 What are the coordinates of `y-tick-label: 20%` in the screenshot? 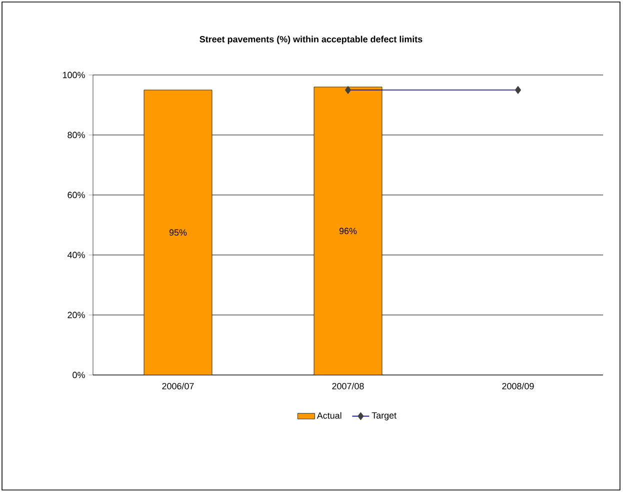 It's located at (76, 315).